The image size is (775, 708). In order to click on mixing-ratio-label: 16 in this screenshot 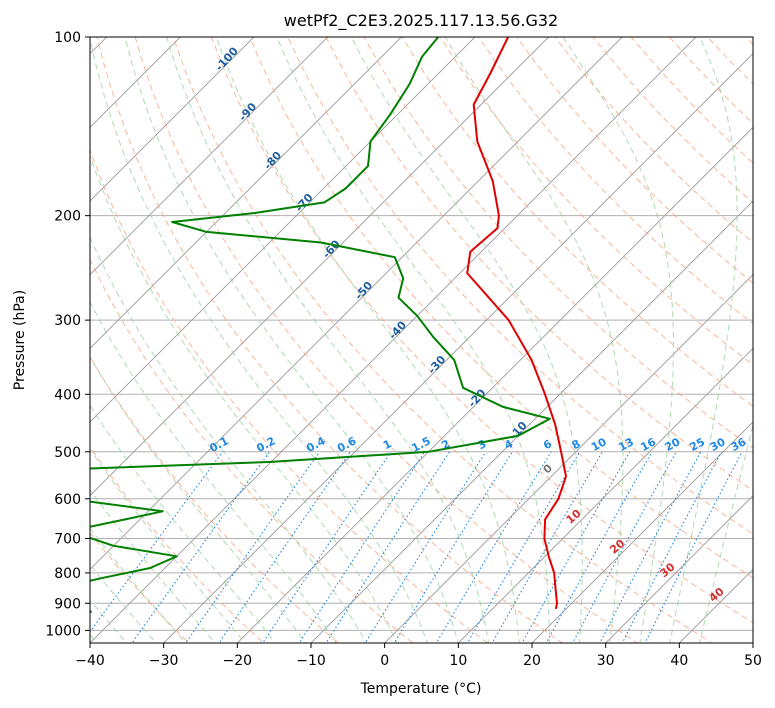, I will do `click(648, 444)`.